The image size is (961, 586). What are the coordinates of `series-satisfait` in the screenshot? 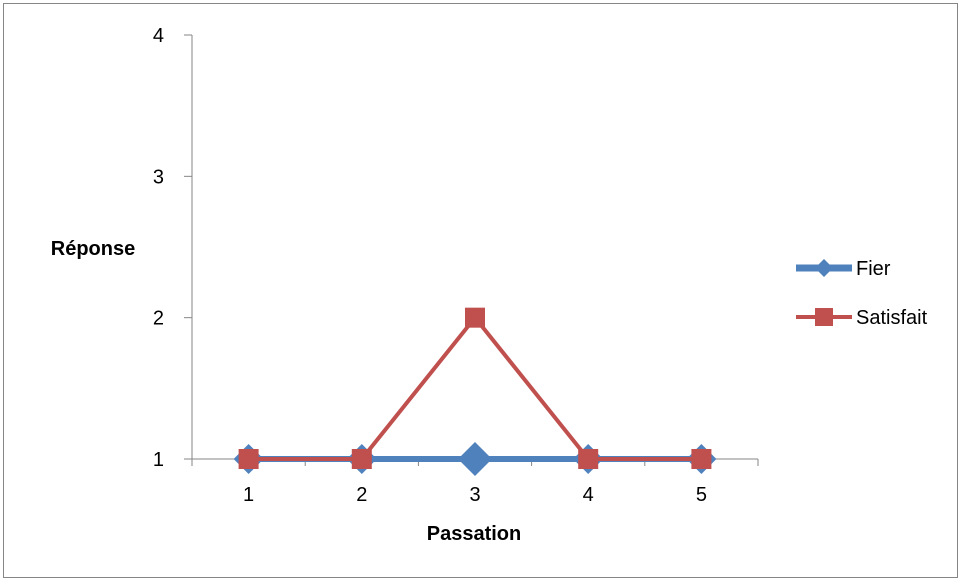 It's located at (475, 388).